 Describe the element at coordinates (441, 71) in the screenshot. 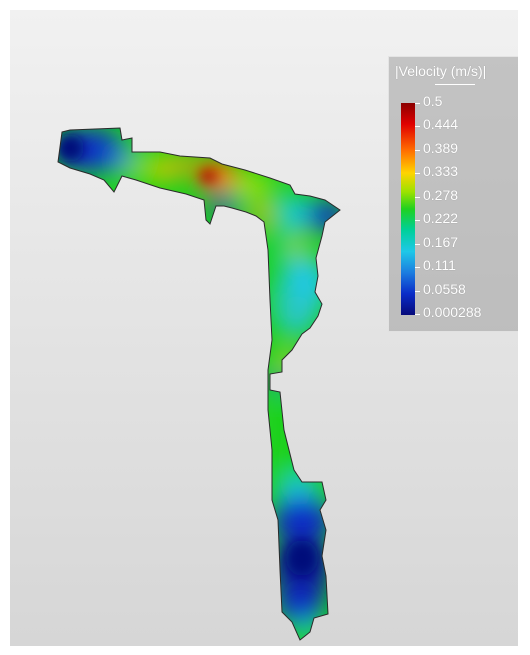

I see `legend-title: |Velocity (m/s)|` at that location.